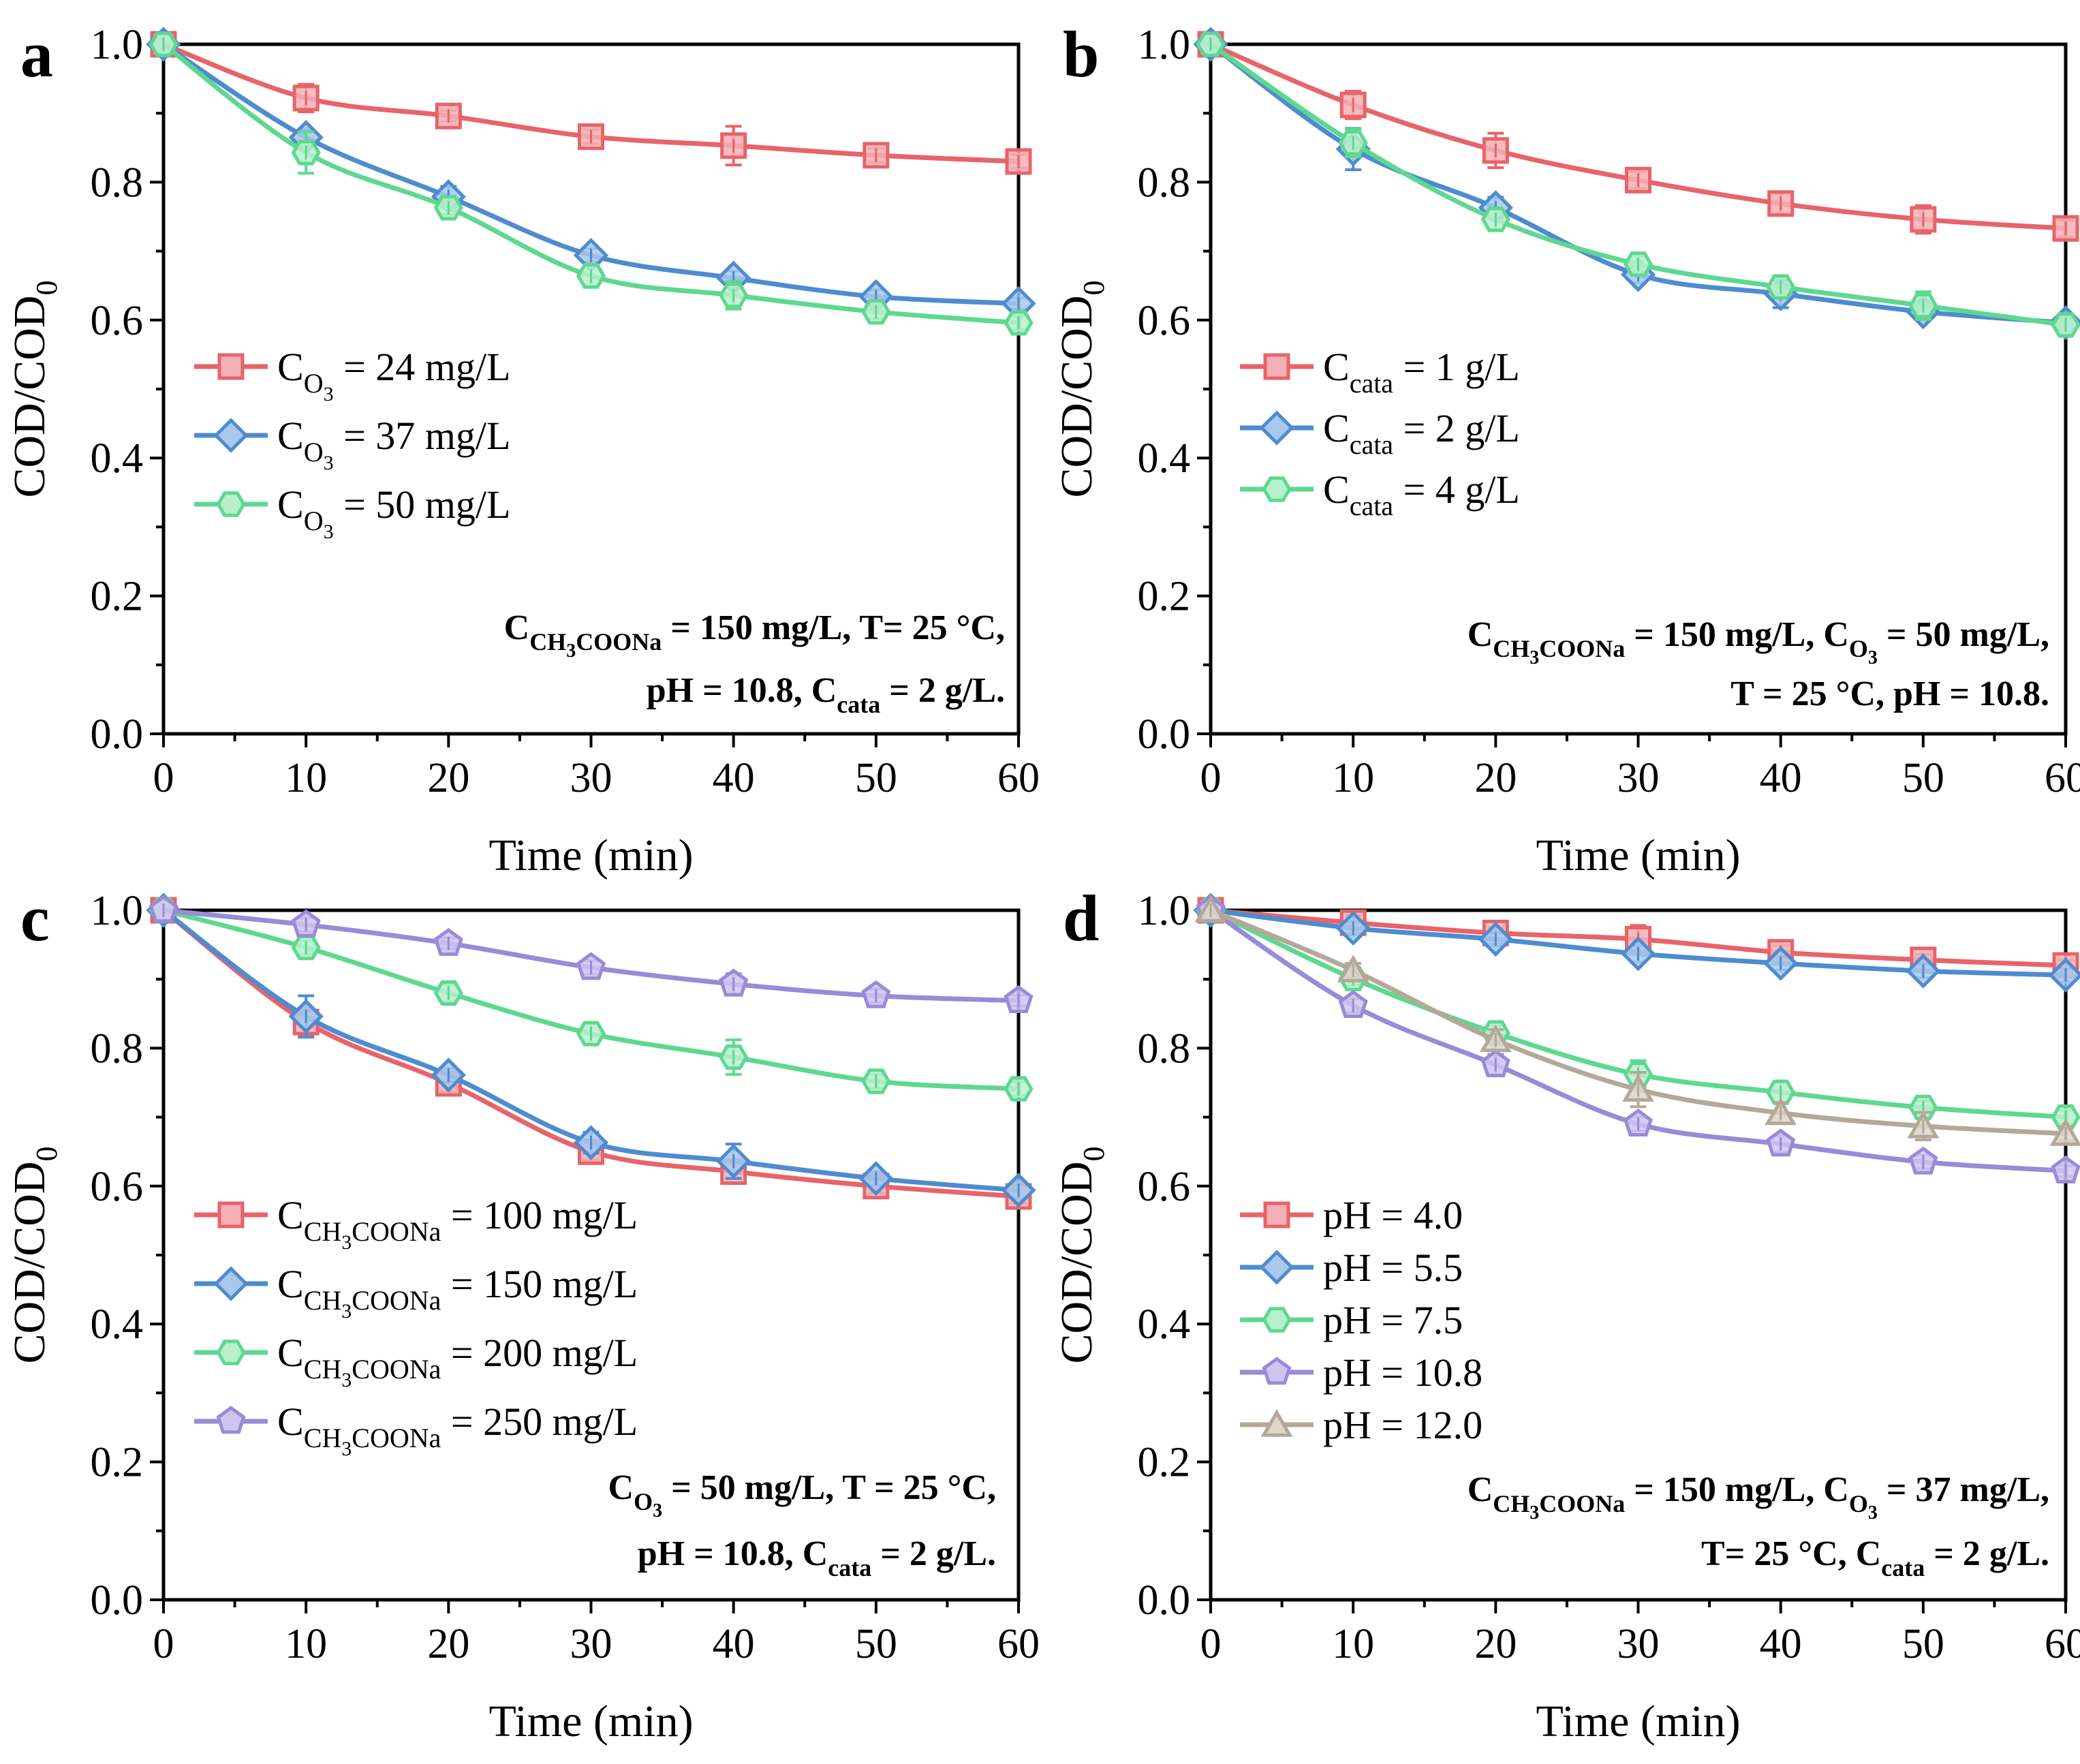 Image resolution: width=2080 pixels, height=1764 pixels. What do you see at coordinates (458, 1292) in the screenshot?
I see `legend-label: CCH3COONa = 150 mg/L` at bounding box center [458, 1292].